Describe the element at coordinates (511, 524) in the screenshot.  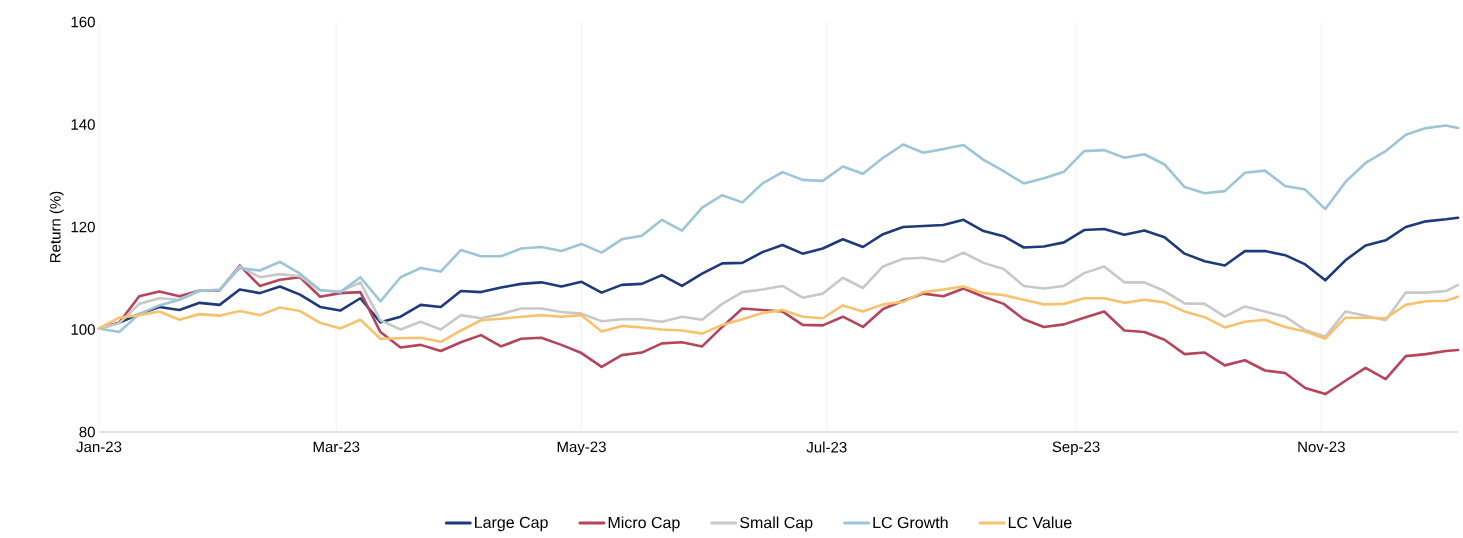
I see `legend-label: Large Cap` at that location.